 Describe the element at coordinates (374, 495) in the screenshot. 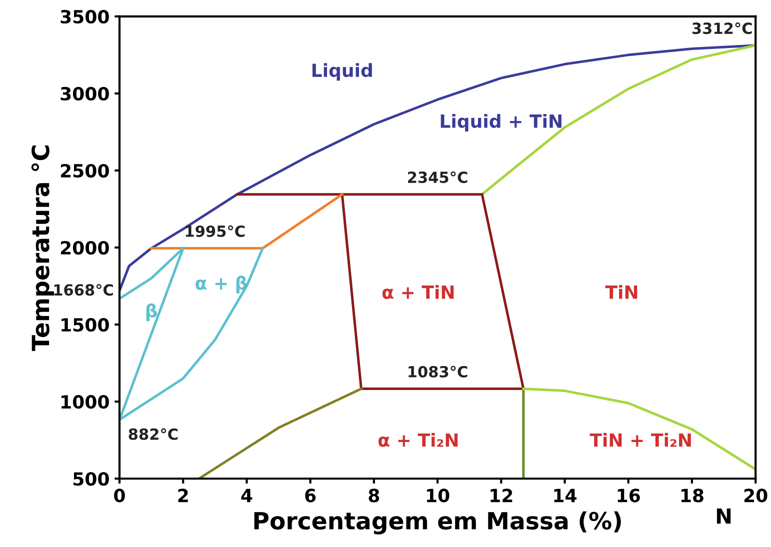

I see `x-tick-label: 8` at that location.